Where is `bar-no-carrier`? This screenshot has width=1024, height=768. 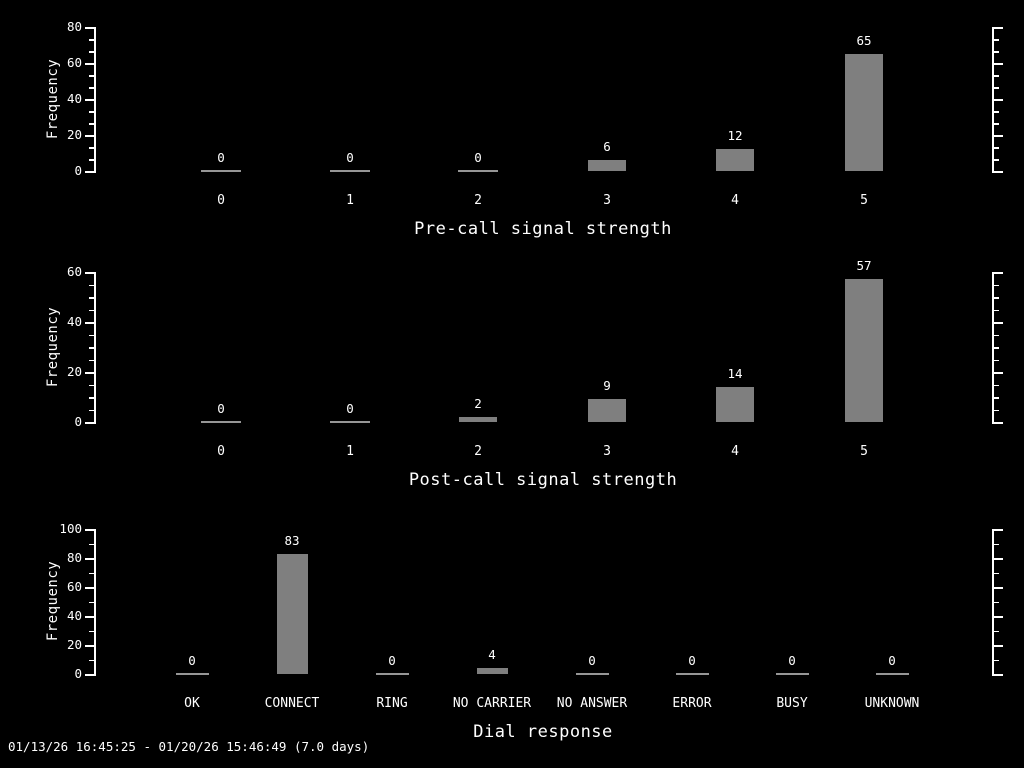
bar-no-carrier is located at coordinates (492, 671).